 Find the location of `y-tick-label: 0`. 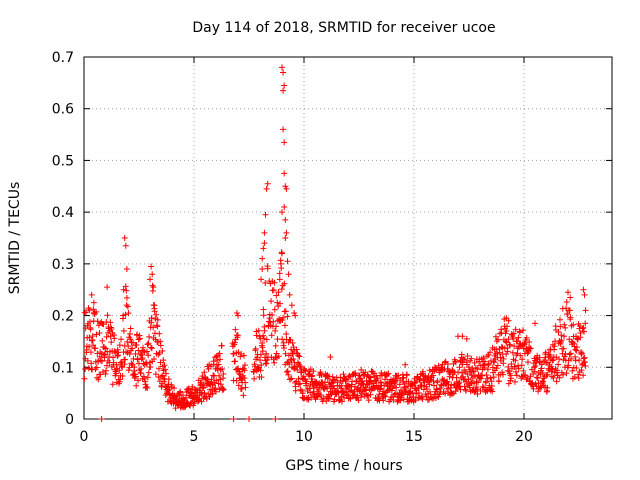

y-tick-label: 0 is located at coordinates (69, 420).